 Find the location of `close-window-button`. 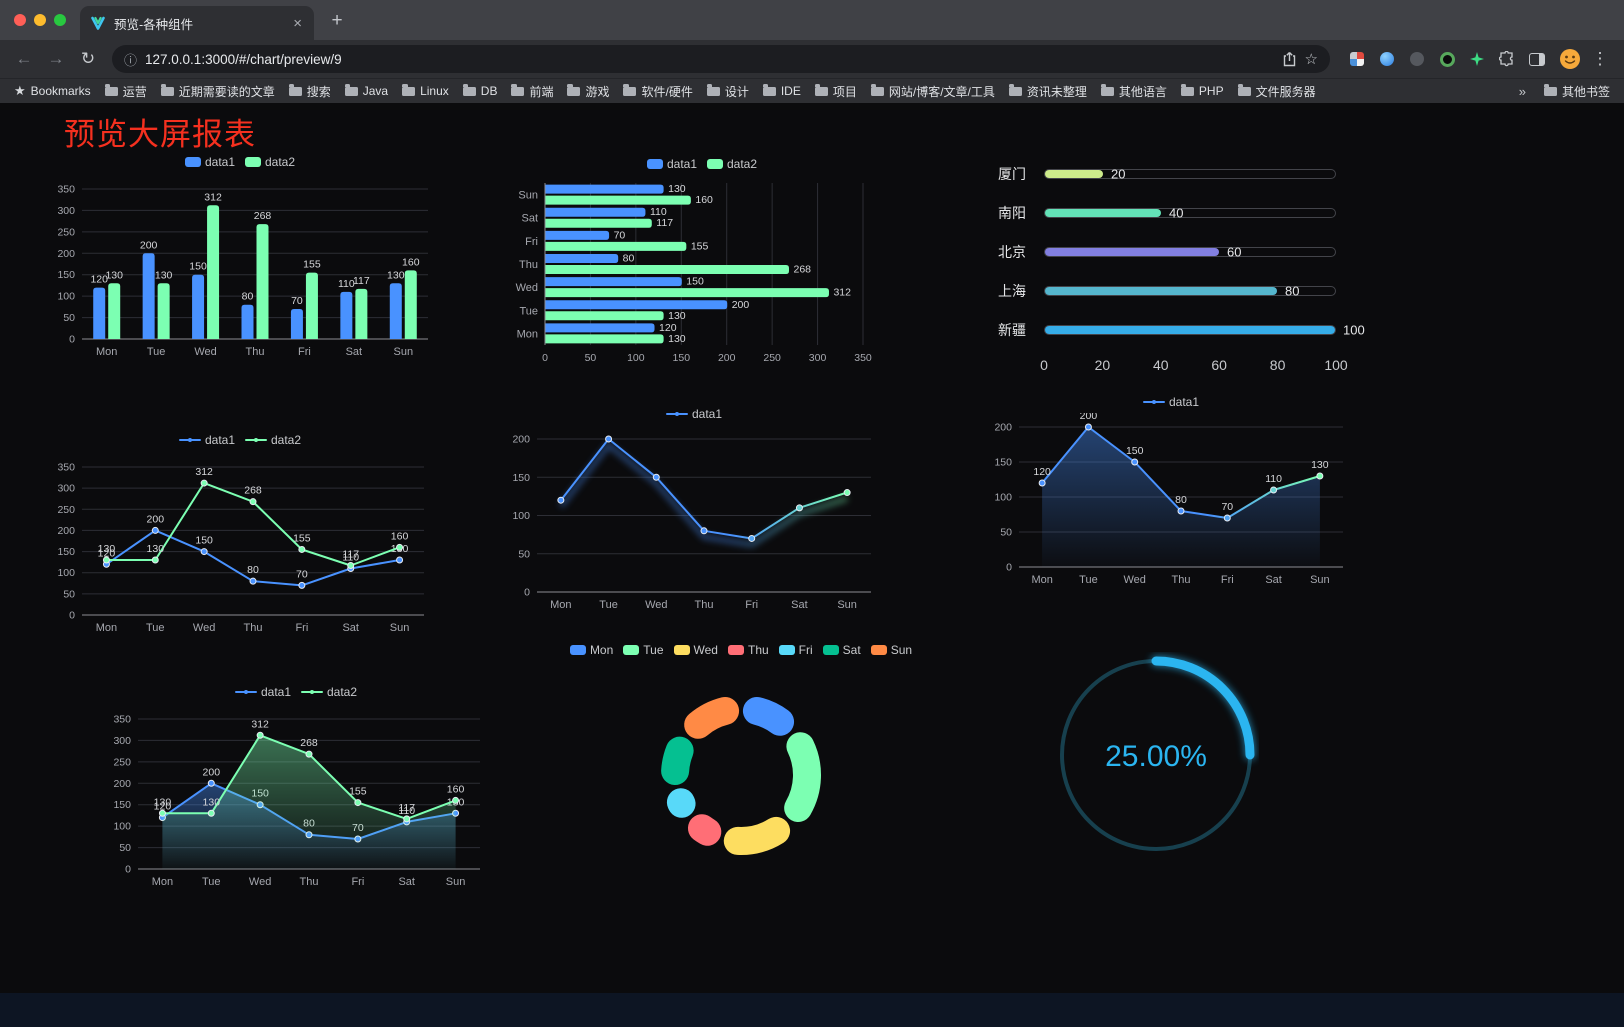

close-window-button is located at coordinates (20, 20).